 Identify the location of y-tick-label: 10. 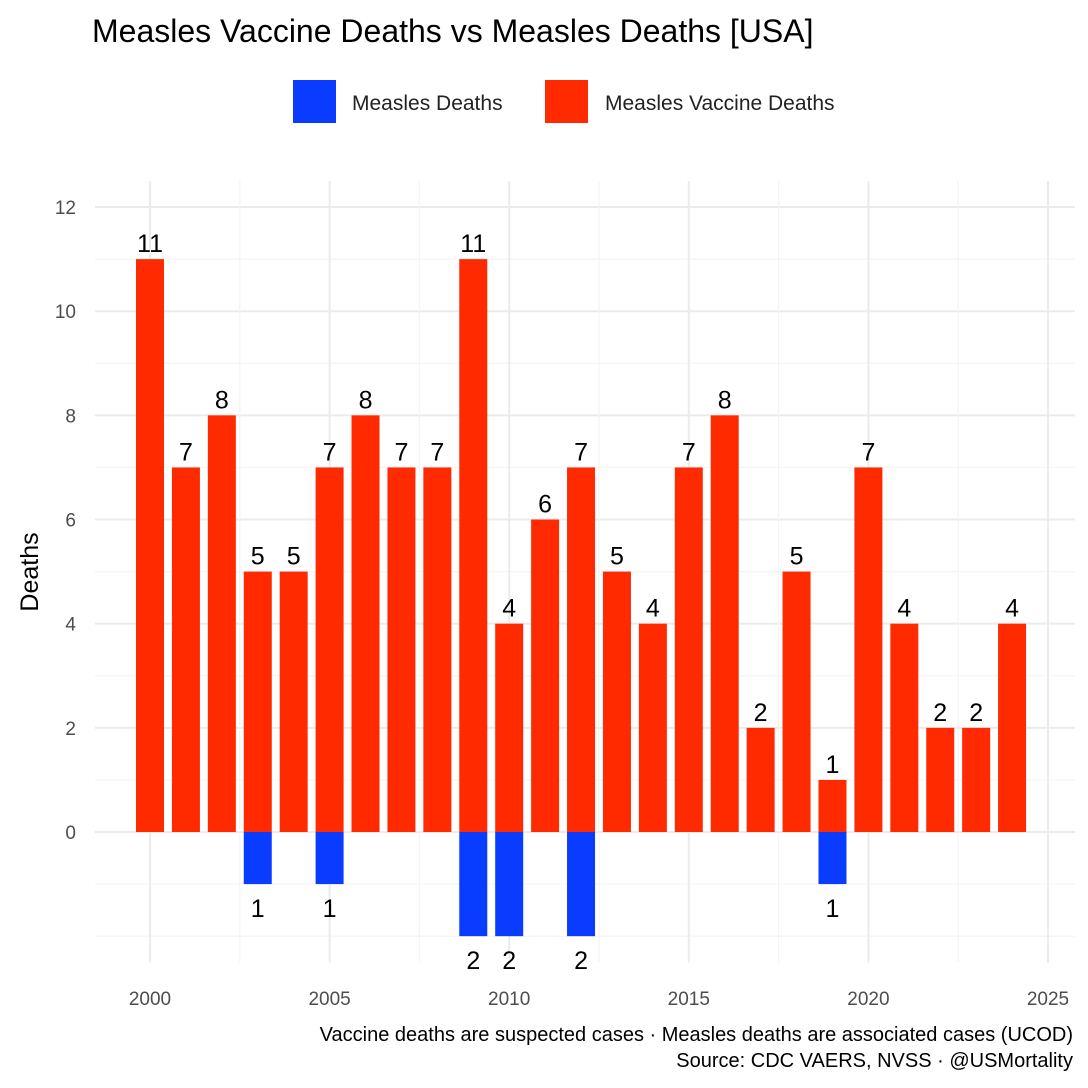
(65, 312).